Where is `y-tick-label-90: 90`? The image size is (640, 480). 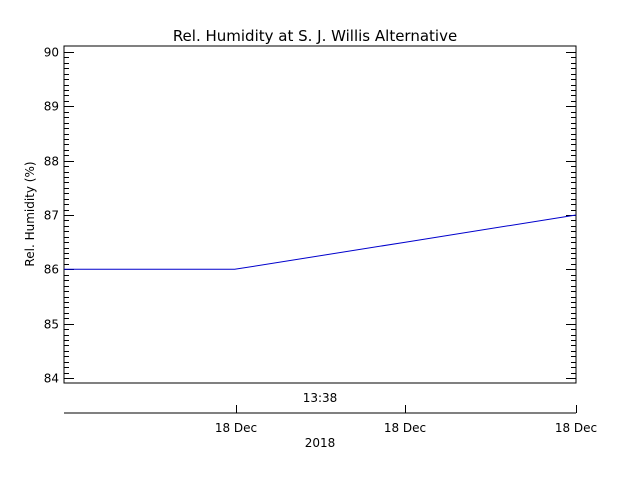
y-tick-label-90: 90 is located at coordinates (51, 53).